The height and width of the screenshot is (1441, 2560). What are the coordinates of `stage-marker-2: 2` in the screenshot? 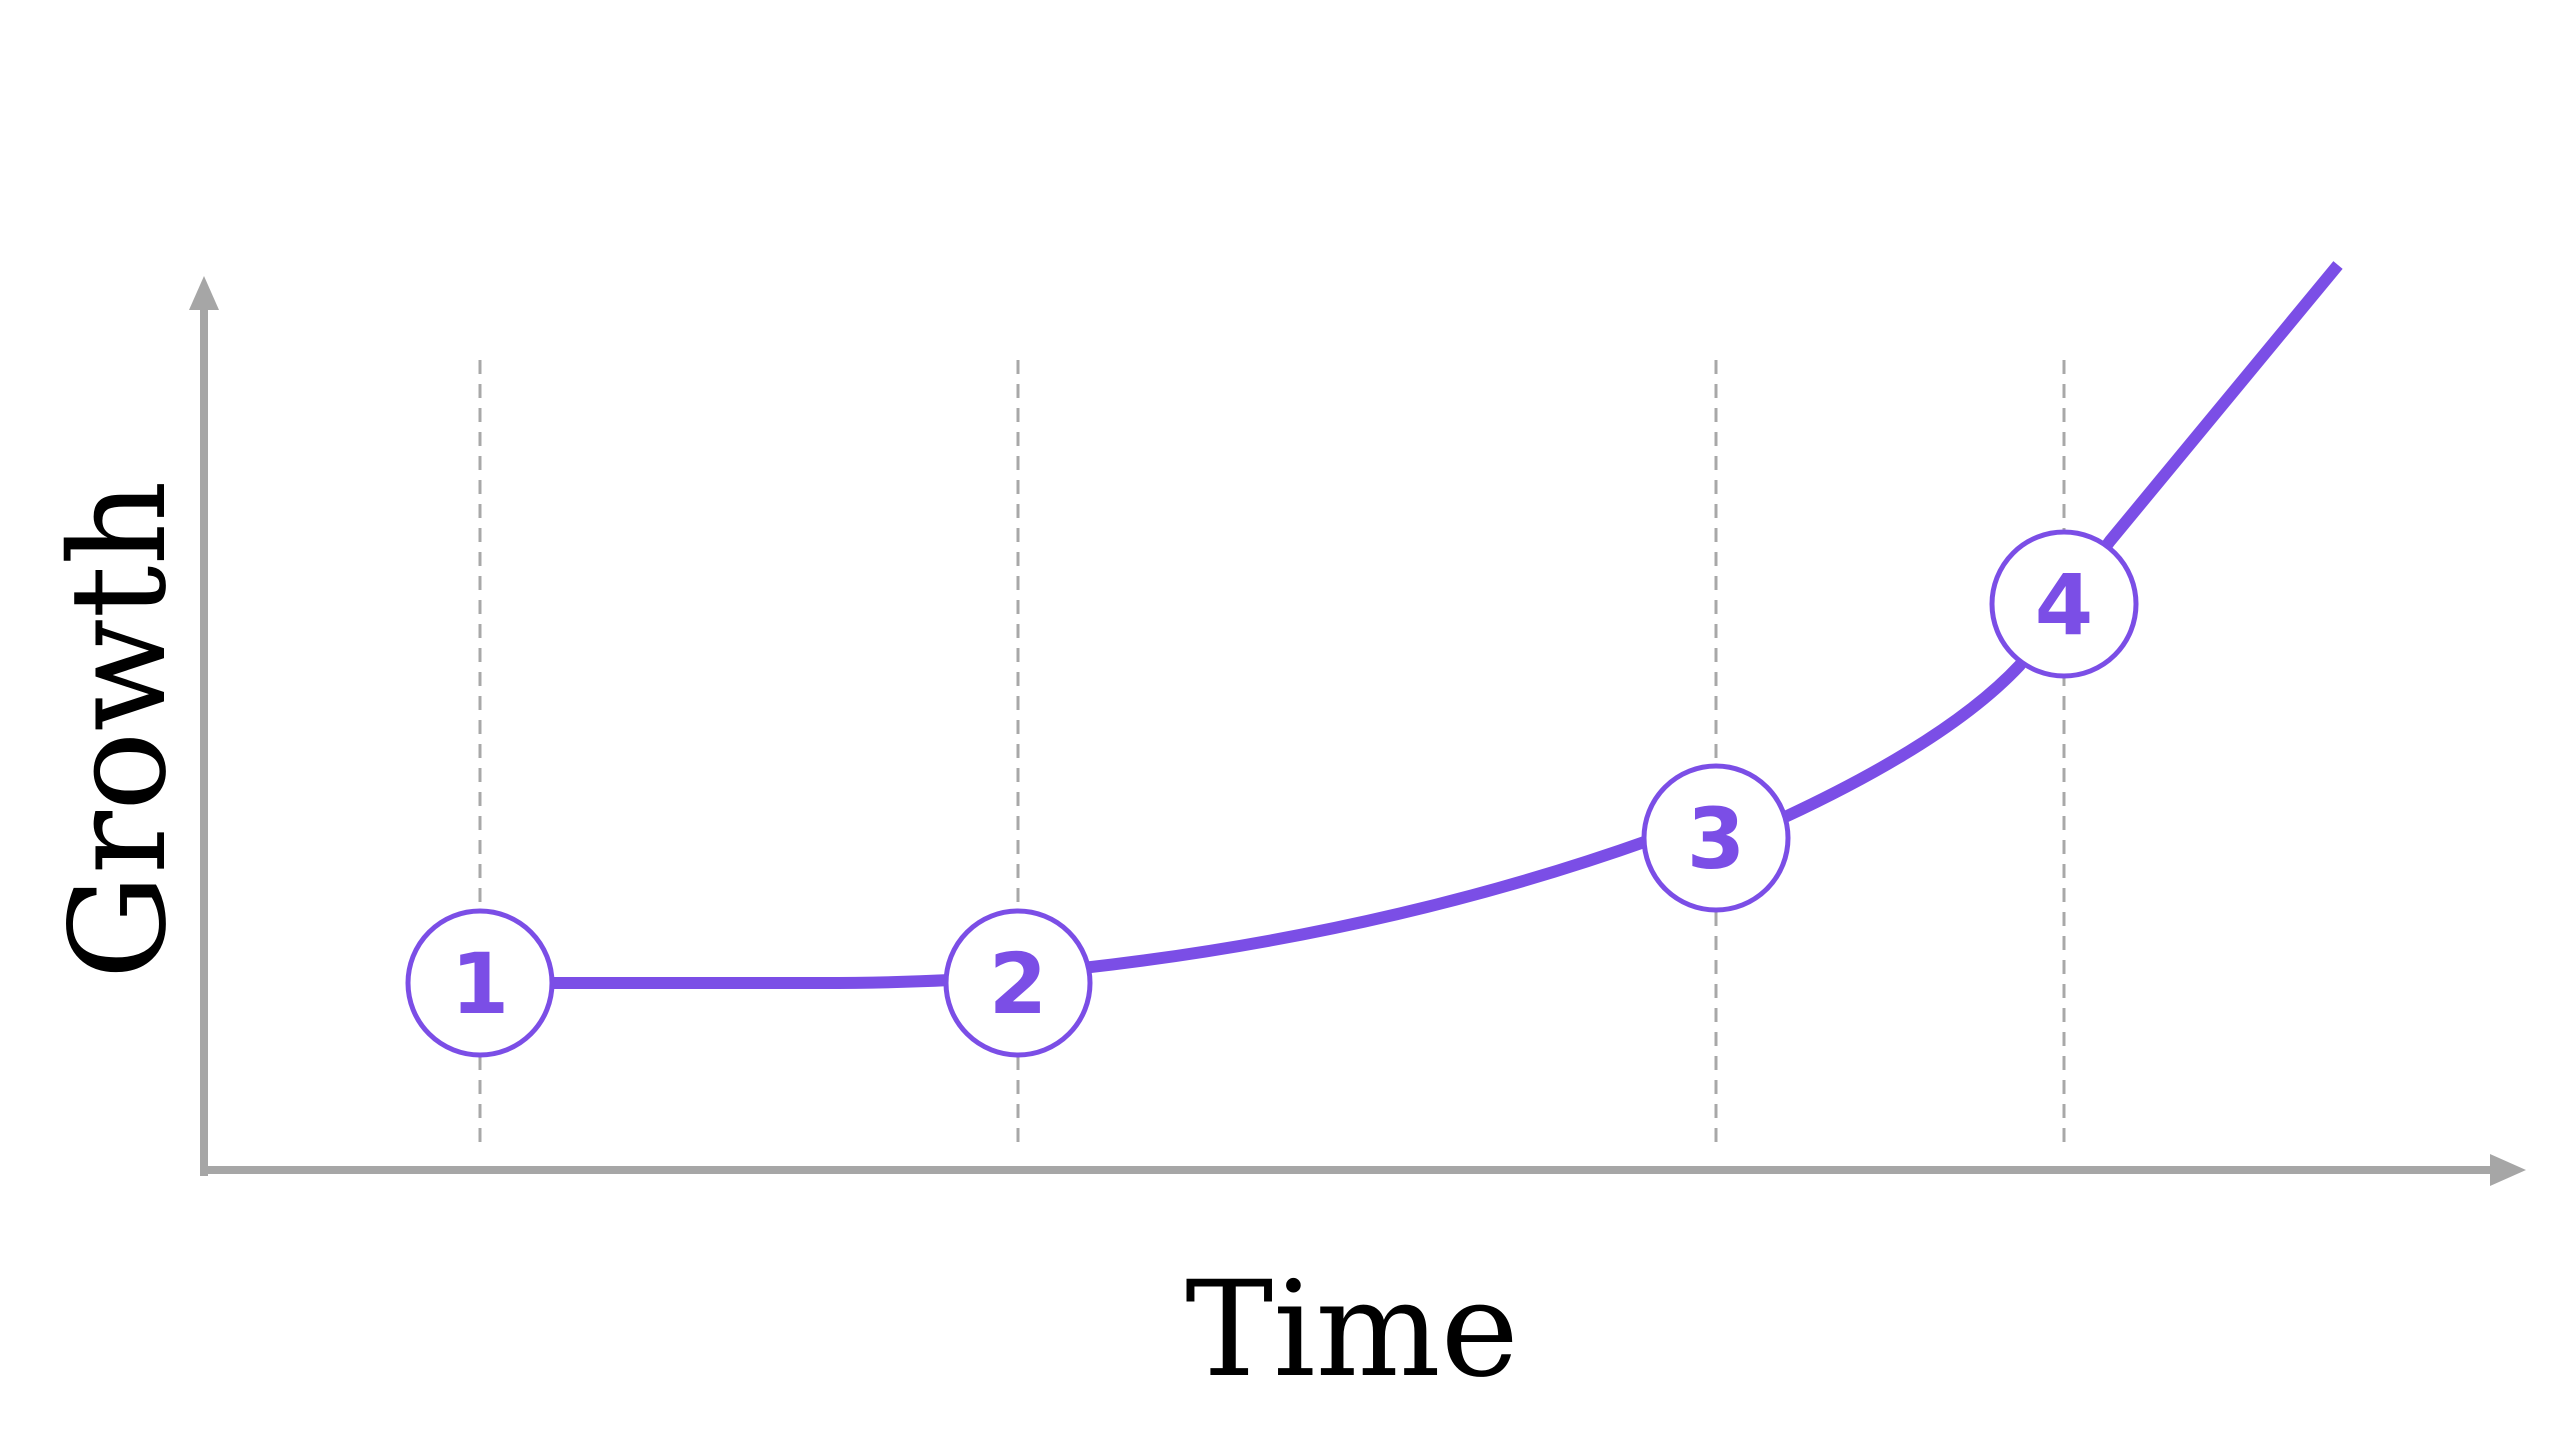 It's located at (1018, 983).